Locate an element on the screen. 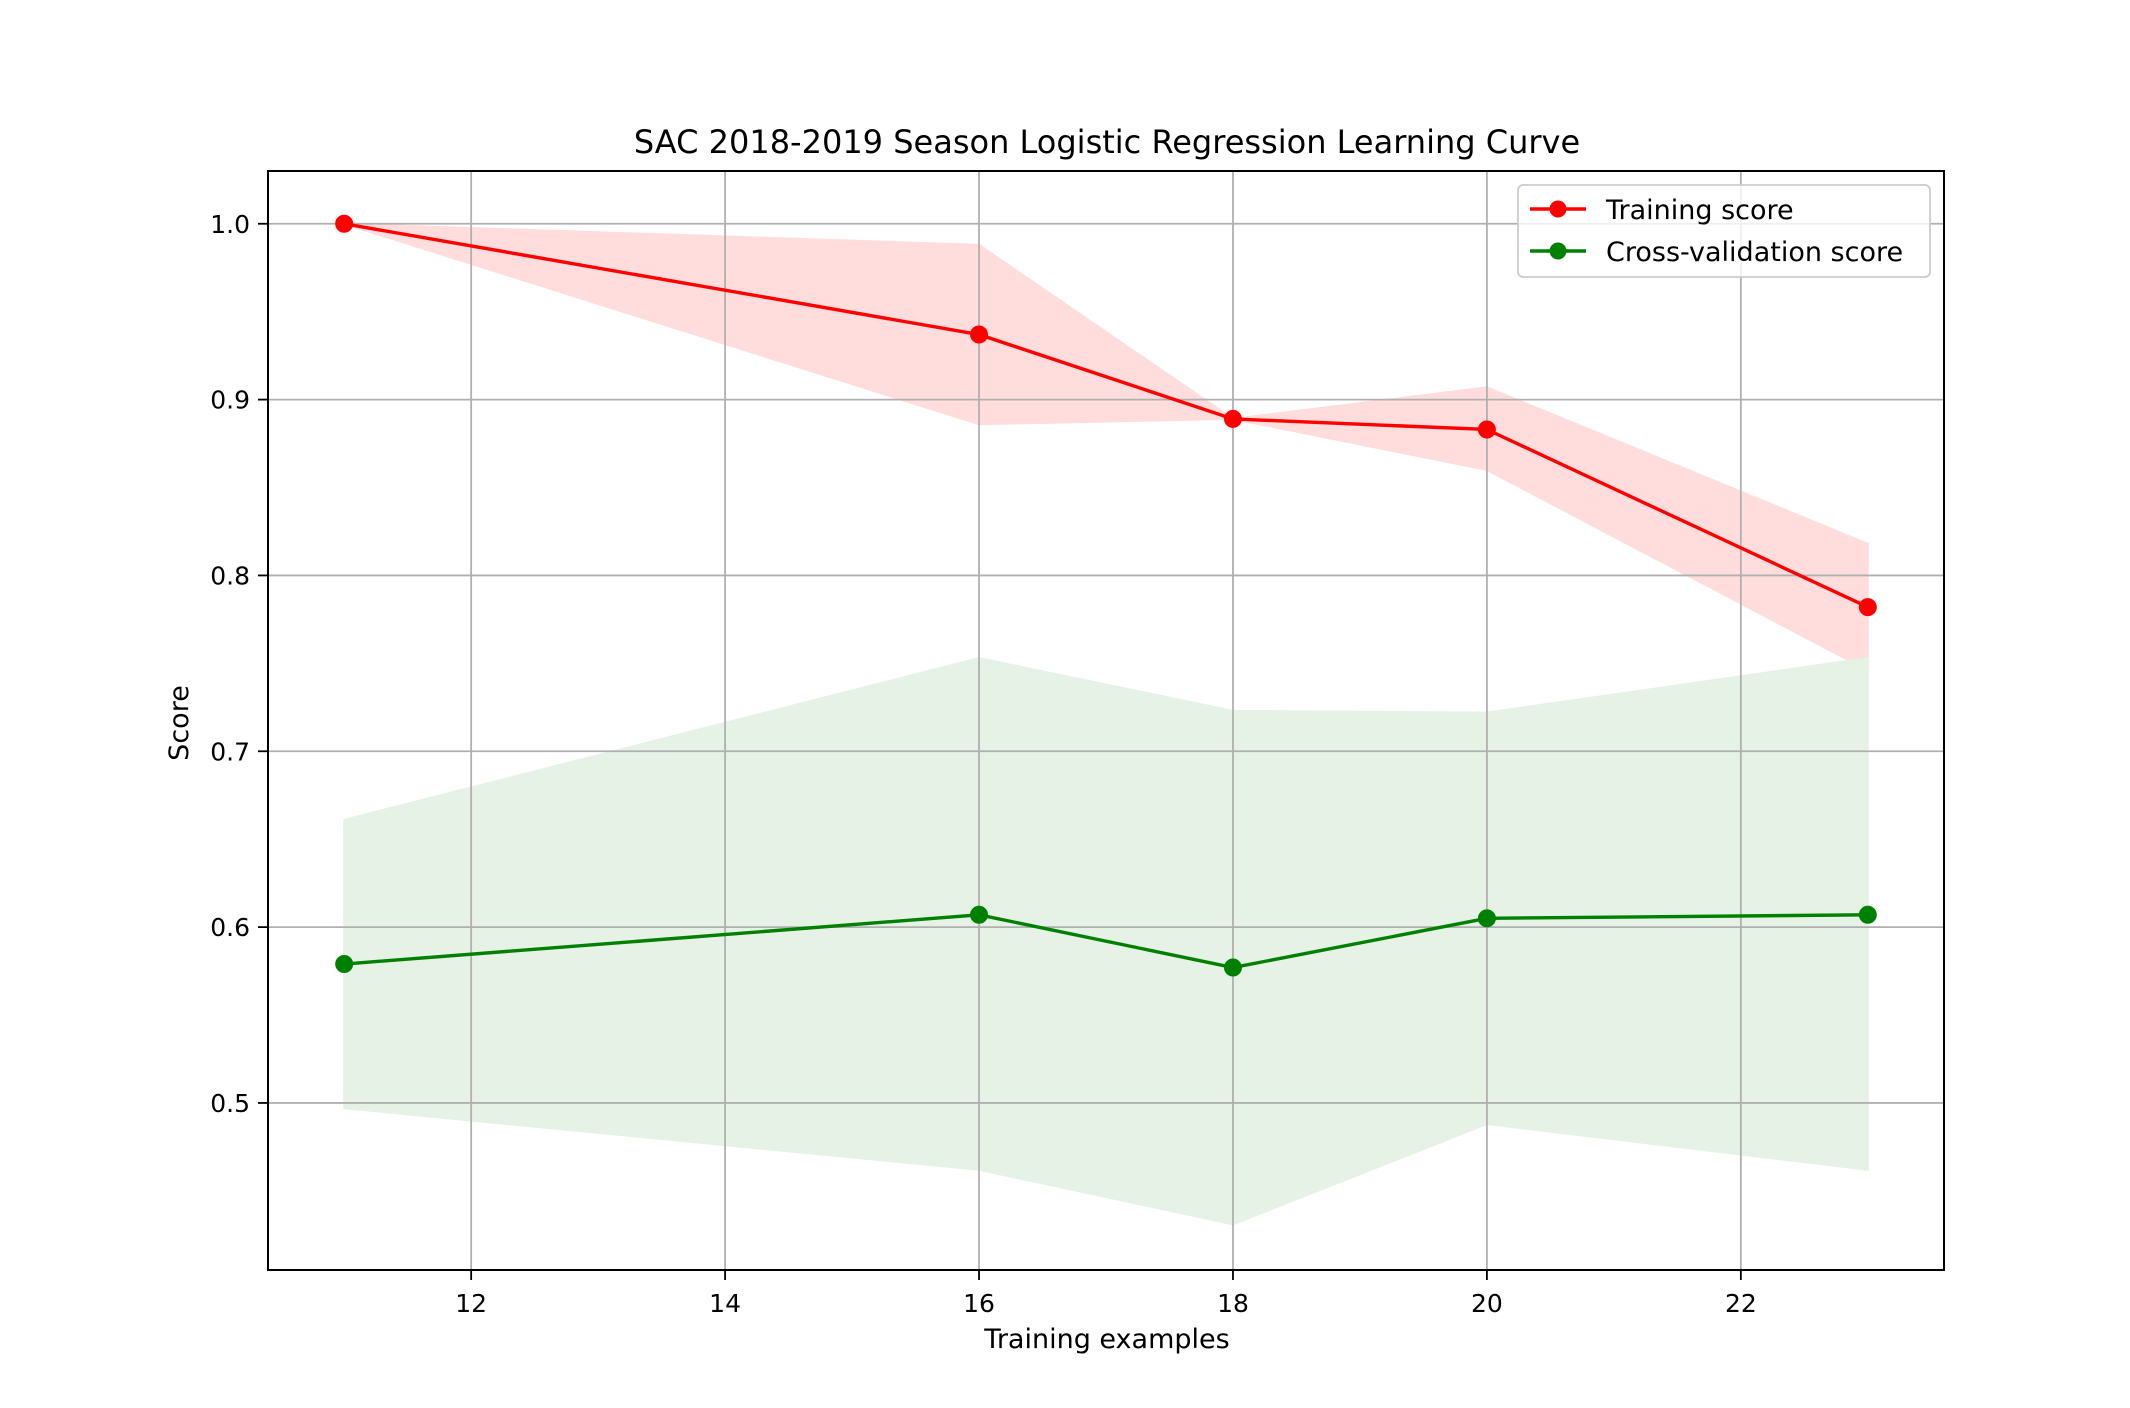  x-tick-label-1: 14 is located at coordinates (725, 1303).